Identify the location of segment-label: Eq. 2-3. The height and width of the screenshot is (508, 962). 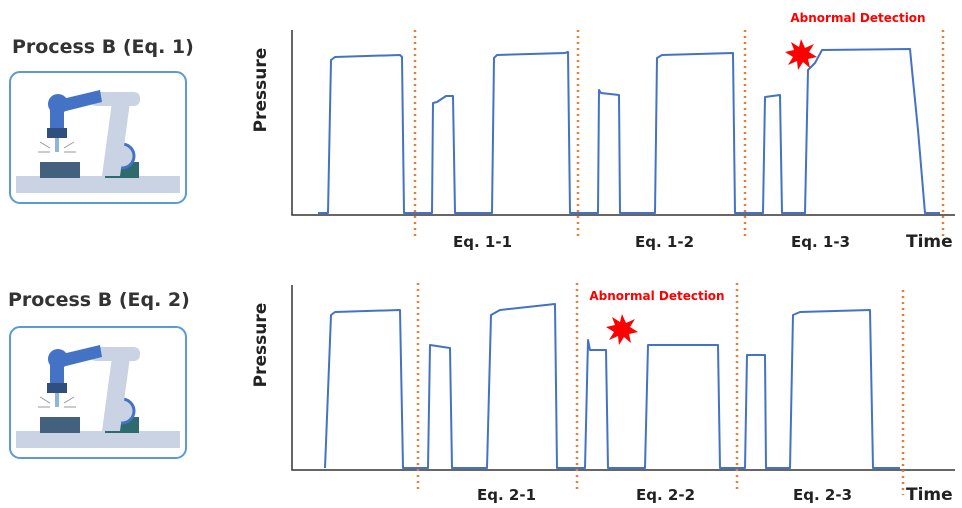
(822, 495).